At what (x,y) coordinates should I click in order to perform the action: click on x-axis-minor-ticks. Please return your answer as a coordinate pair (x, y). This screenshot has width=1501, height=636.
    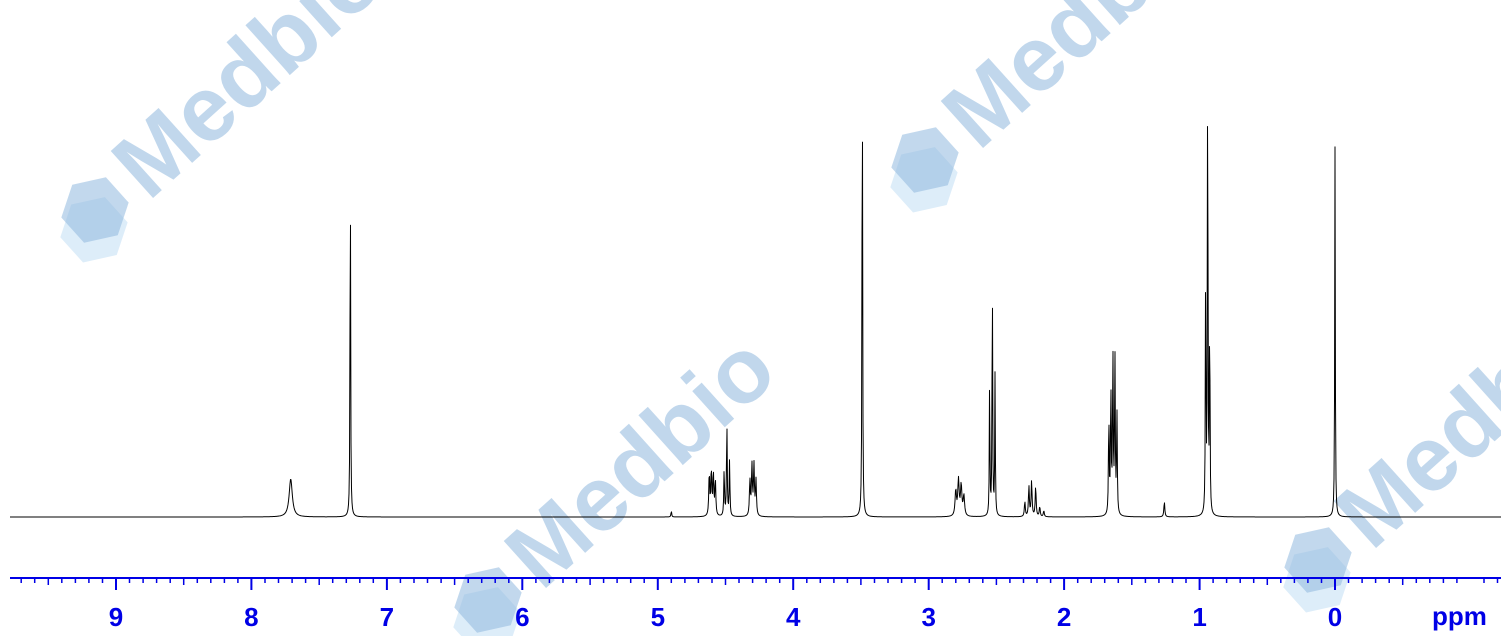
    Looking at the image, I should click on (759, 581).